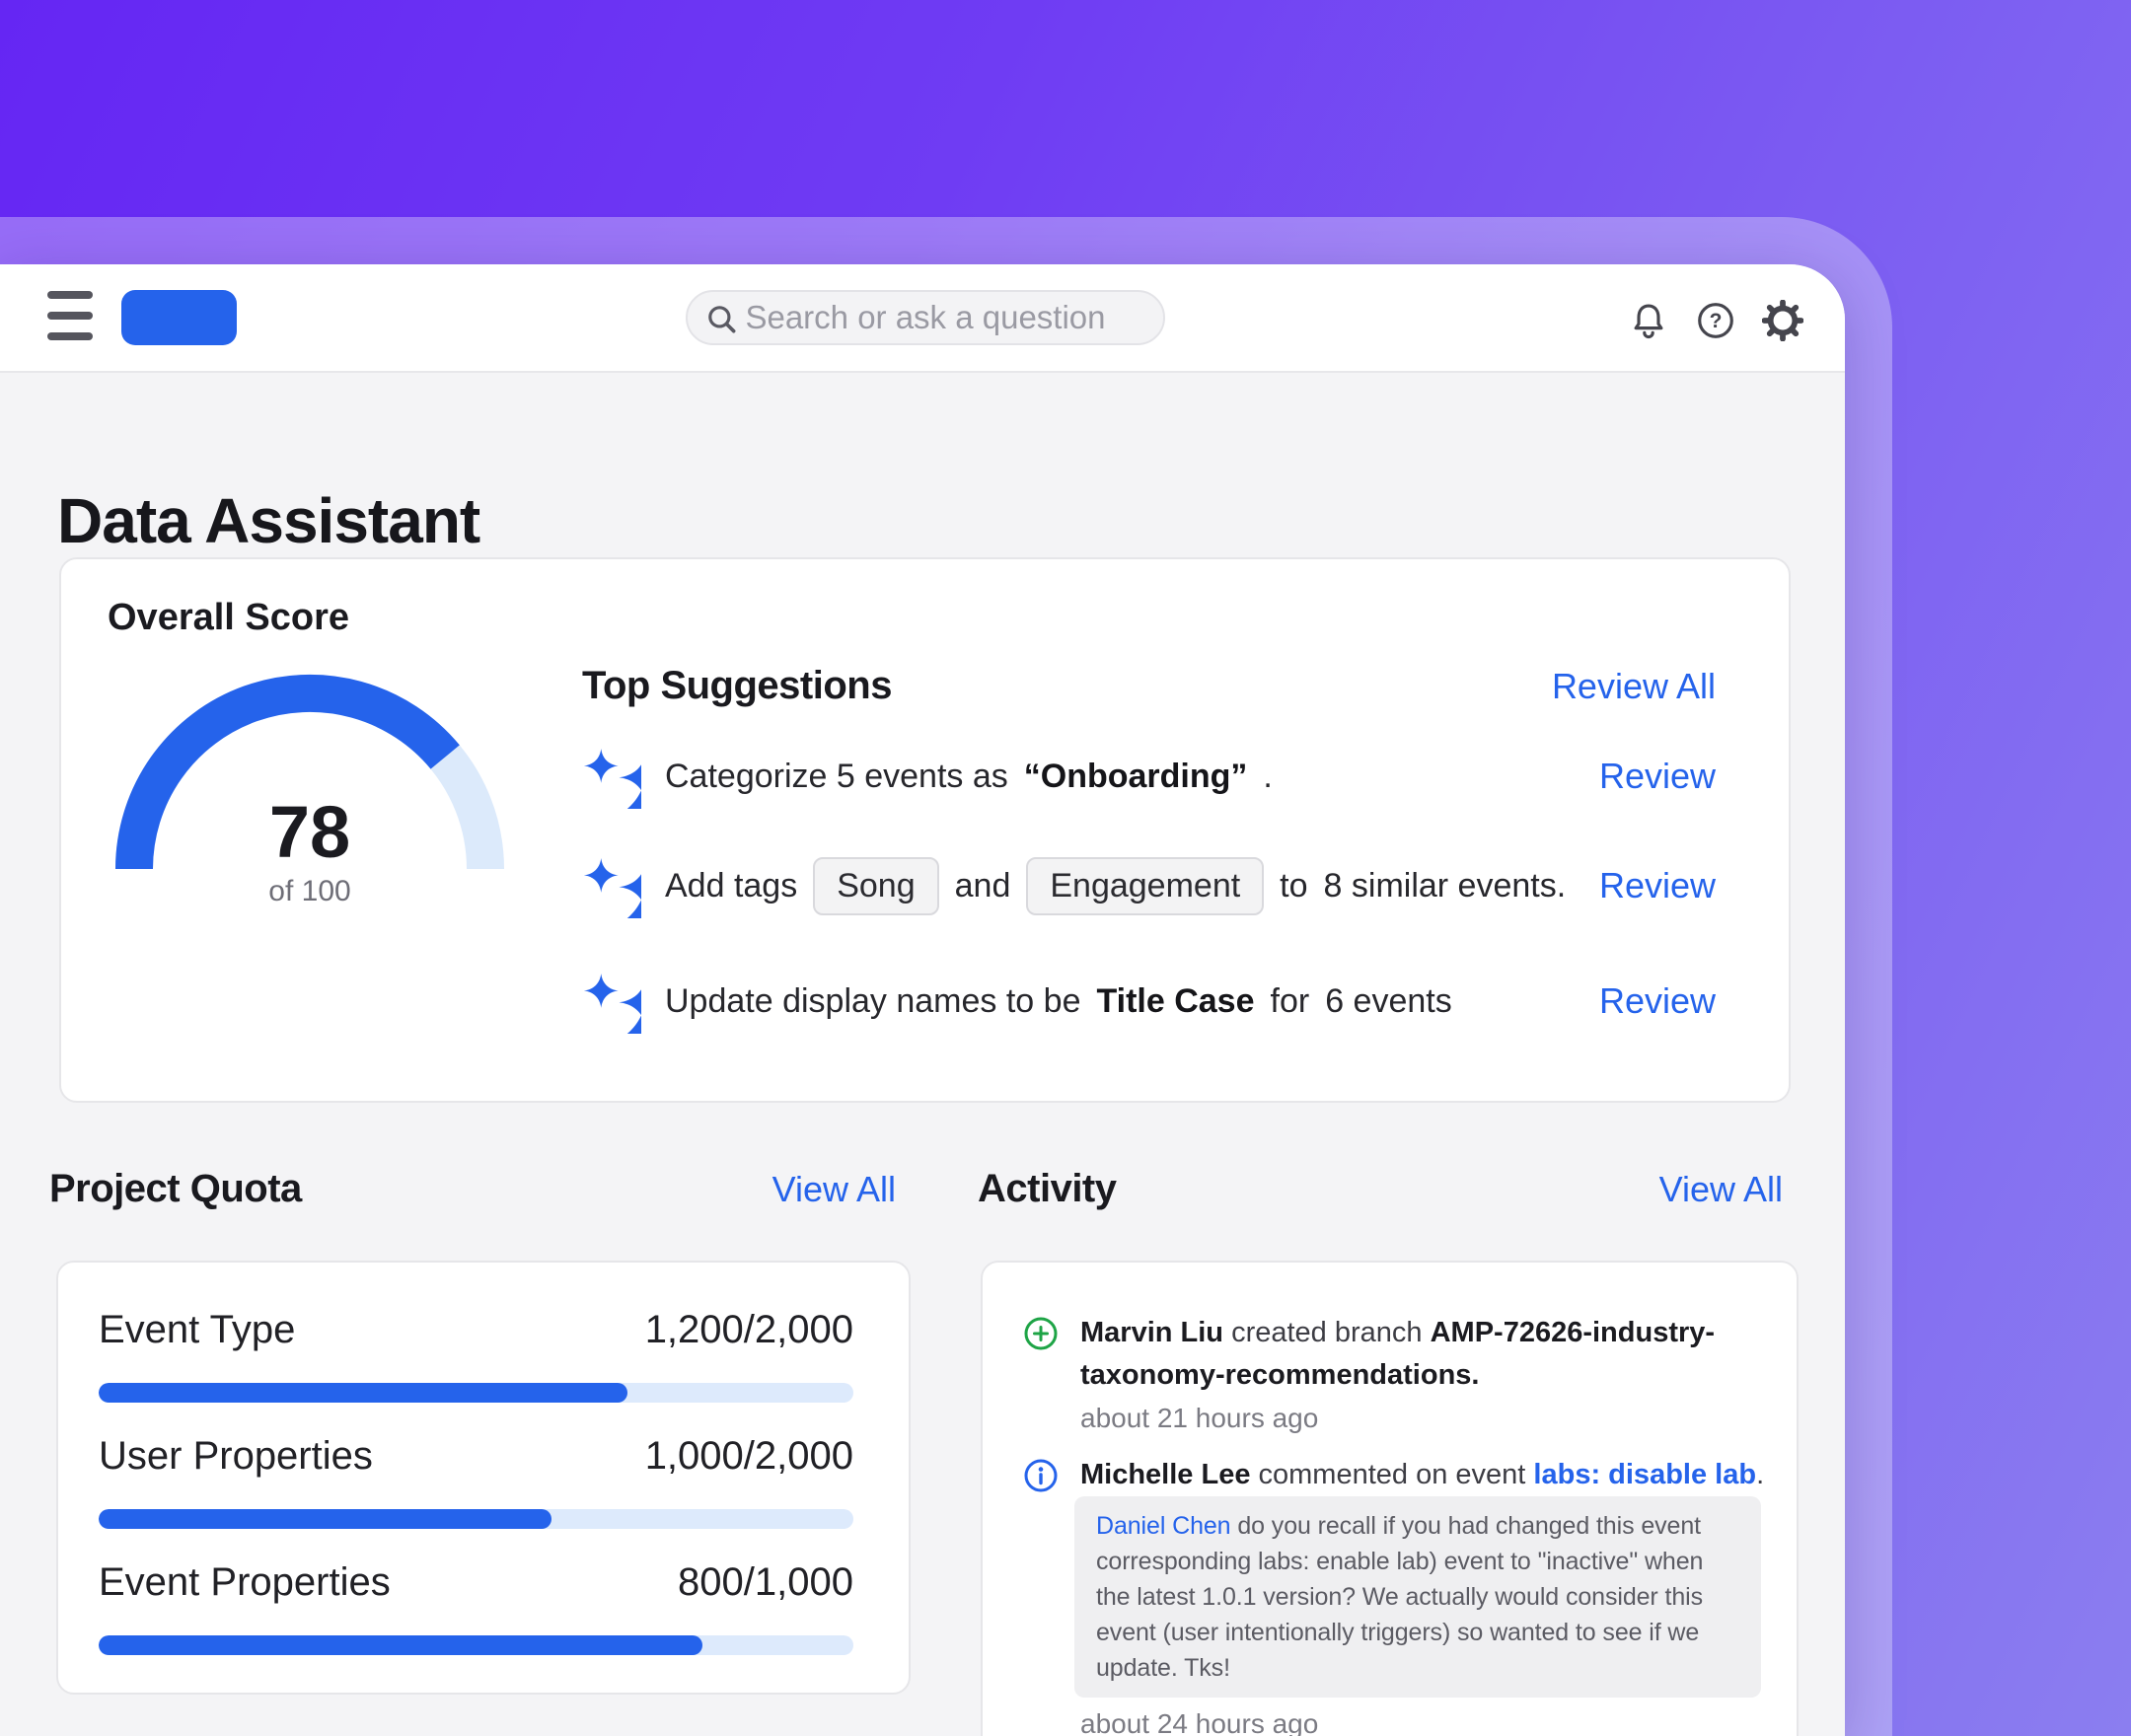  I want to click on suggestion-emphasis: Title Case, so click(1175, 1001).